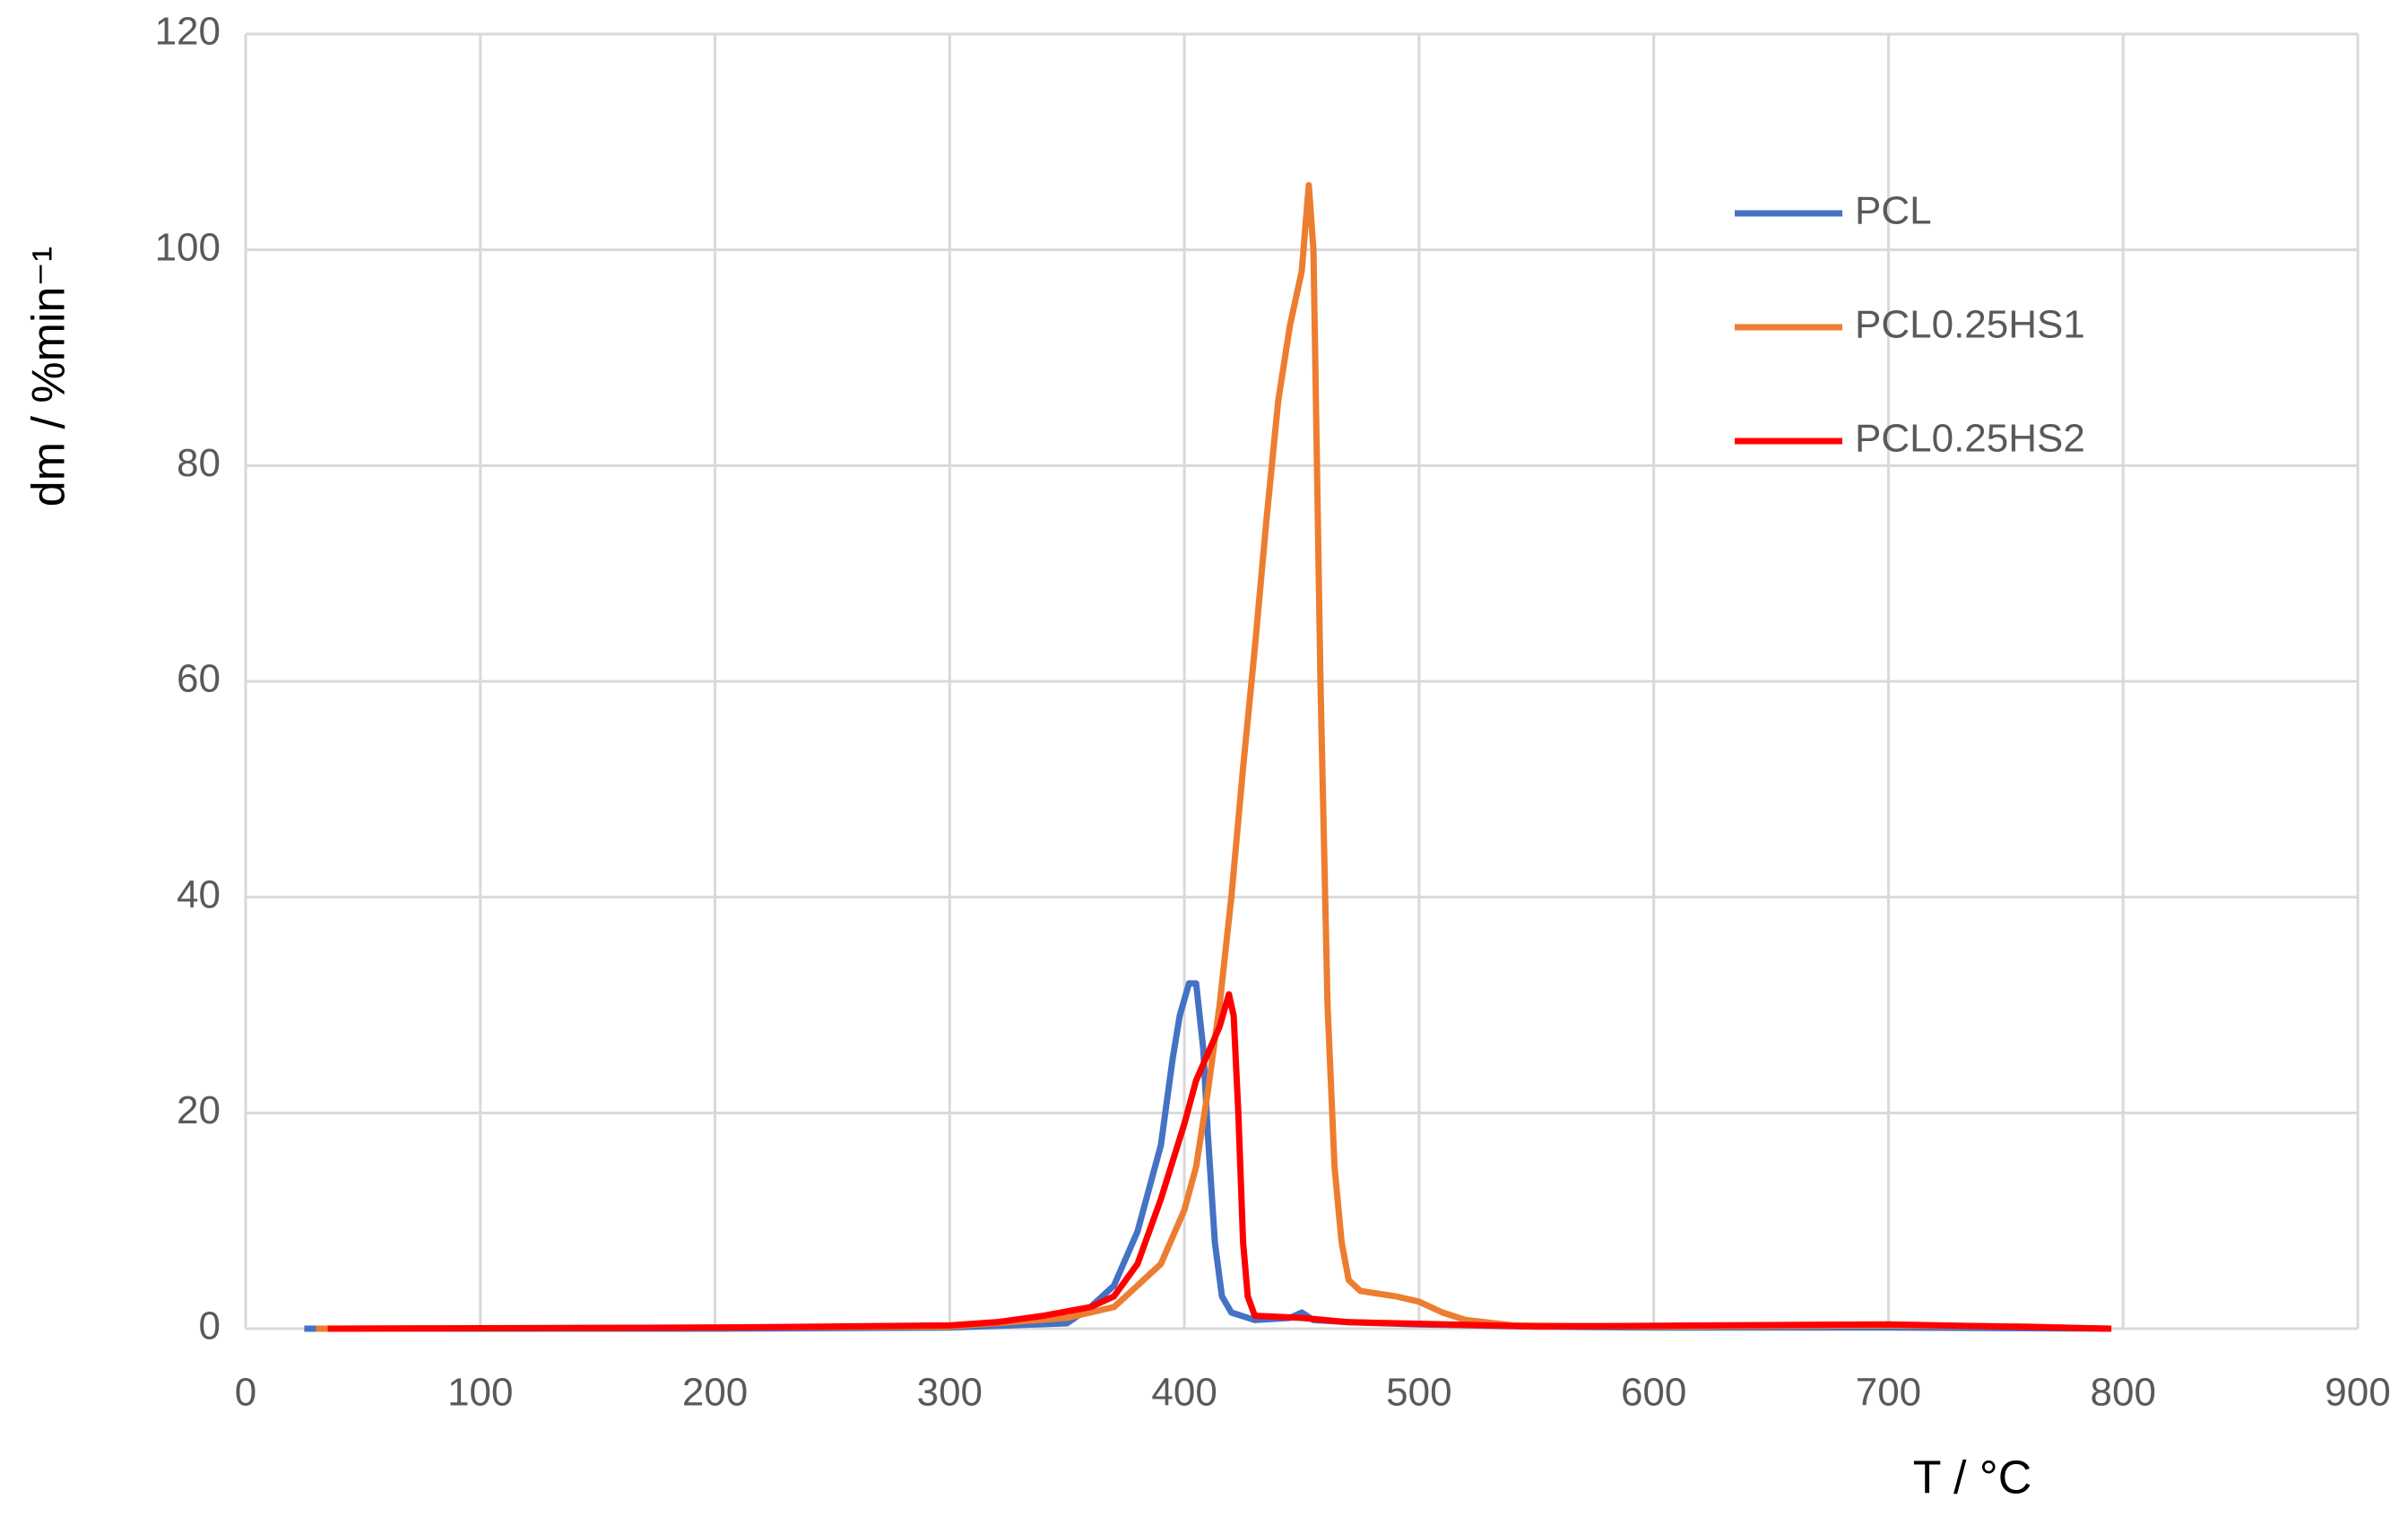 This screenshot has width=2408, height=1525. I want to click on y-tick-label: 100, so click(188, 247).